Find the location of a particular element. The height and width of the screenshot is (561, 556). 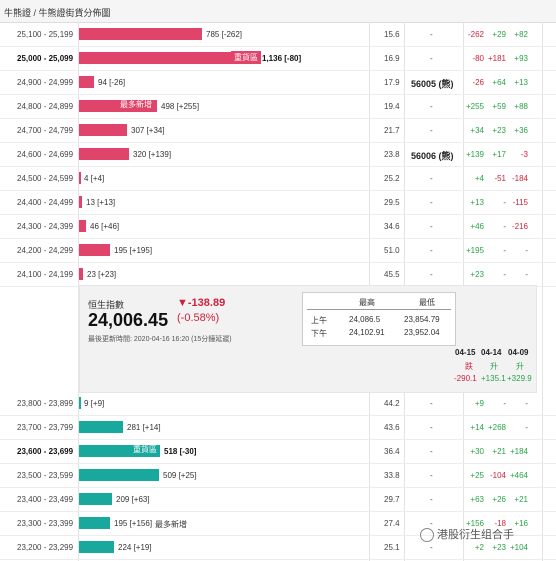

change-cell: +82 is located at coordinates (521, 34).